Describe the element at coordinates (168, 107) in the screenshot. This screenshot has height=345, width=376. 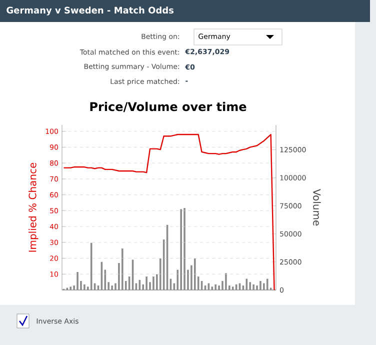
I see `chart-title: Price/Volume over time` at that location.